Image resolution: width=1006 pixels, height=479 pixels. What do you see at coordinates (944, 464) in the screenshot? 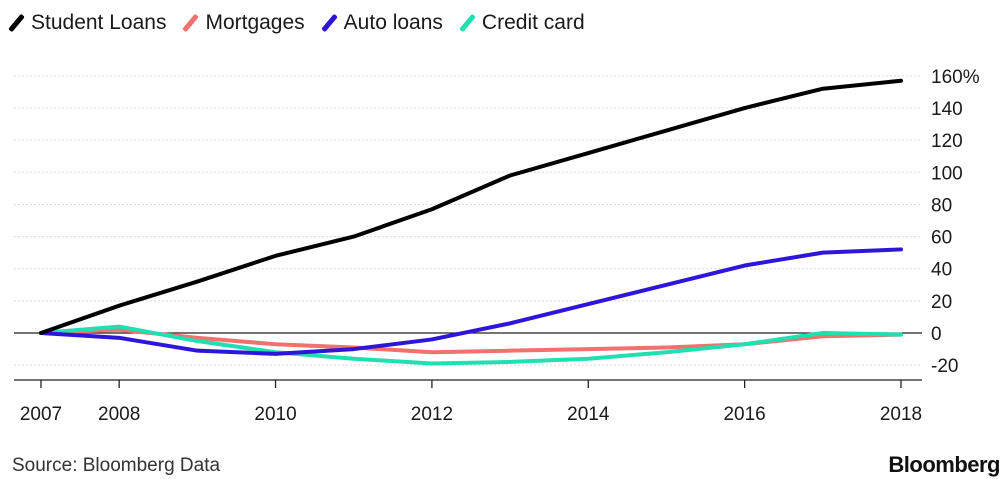
I see `bloomberg-logo: Bloomberg` at bounding box center [944, 464].